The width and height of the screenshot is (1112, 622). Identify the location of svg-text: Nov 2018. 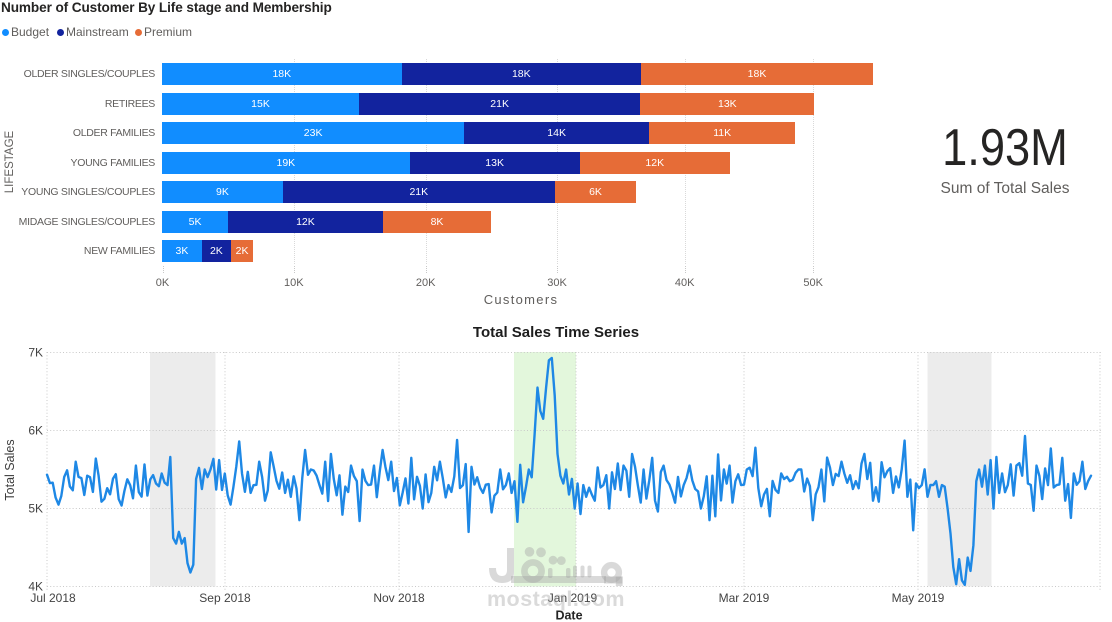
(399, 598).